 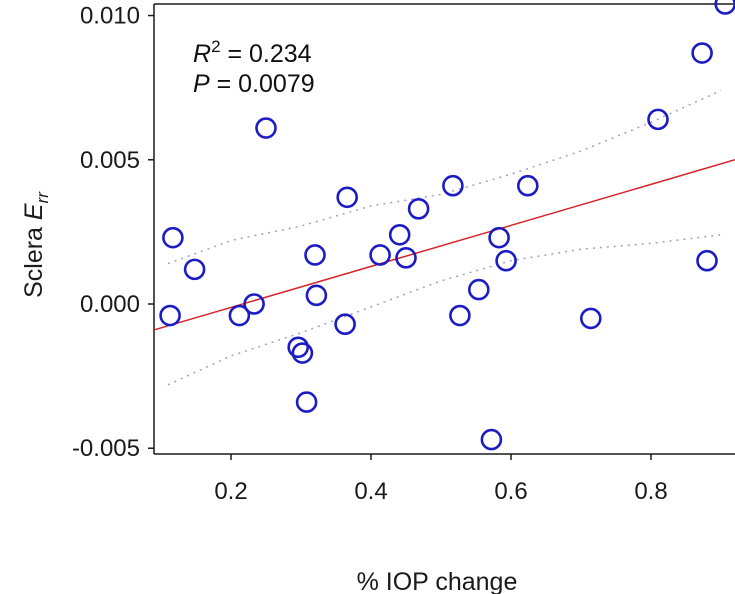 I want to click on x-tick-label: 0.4, so click(x=370, y=491).